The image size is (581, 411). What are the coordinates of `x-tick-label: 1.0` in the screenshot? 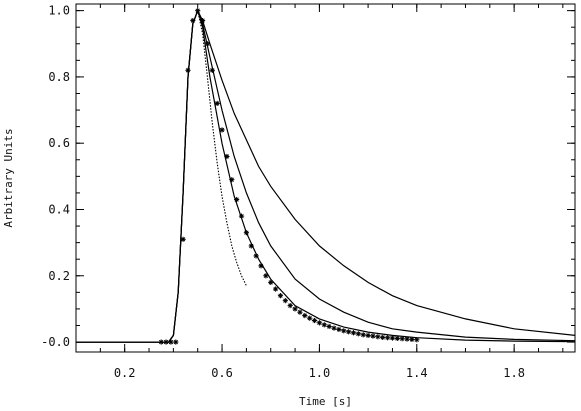 It's located at (320, 373).